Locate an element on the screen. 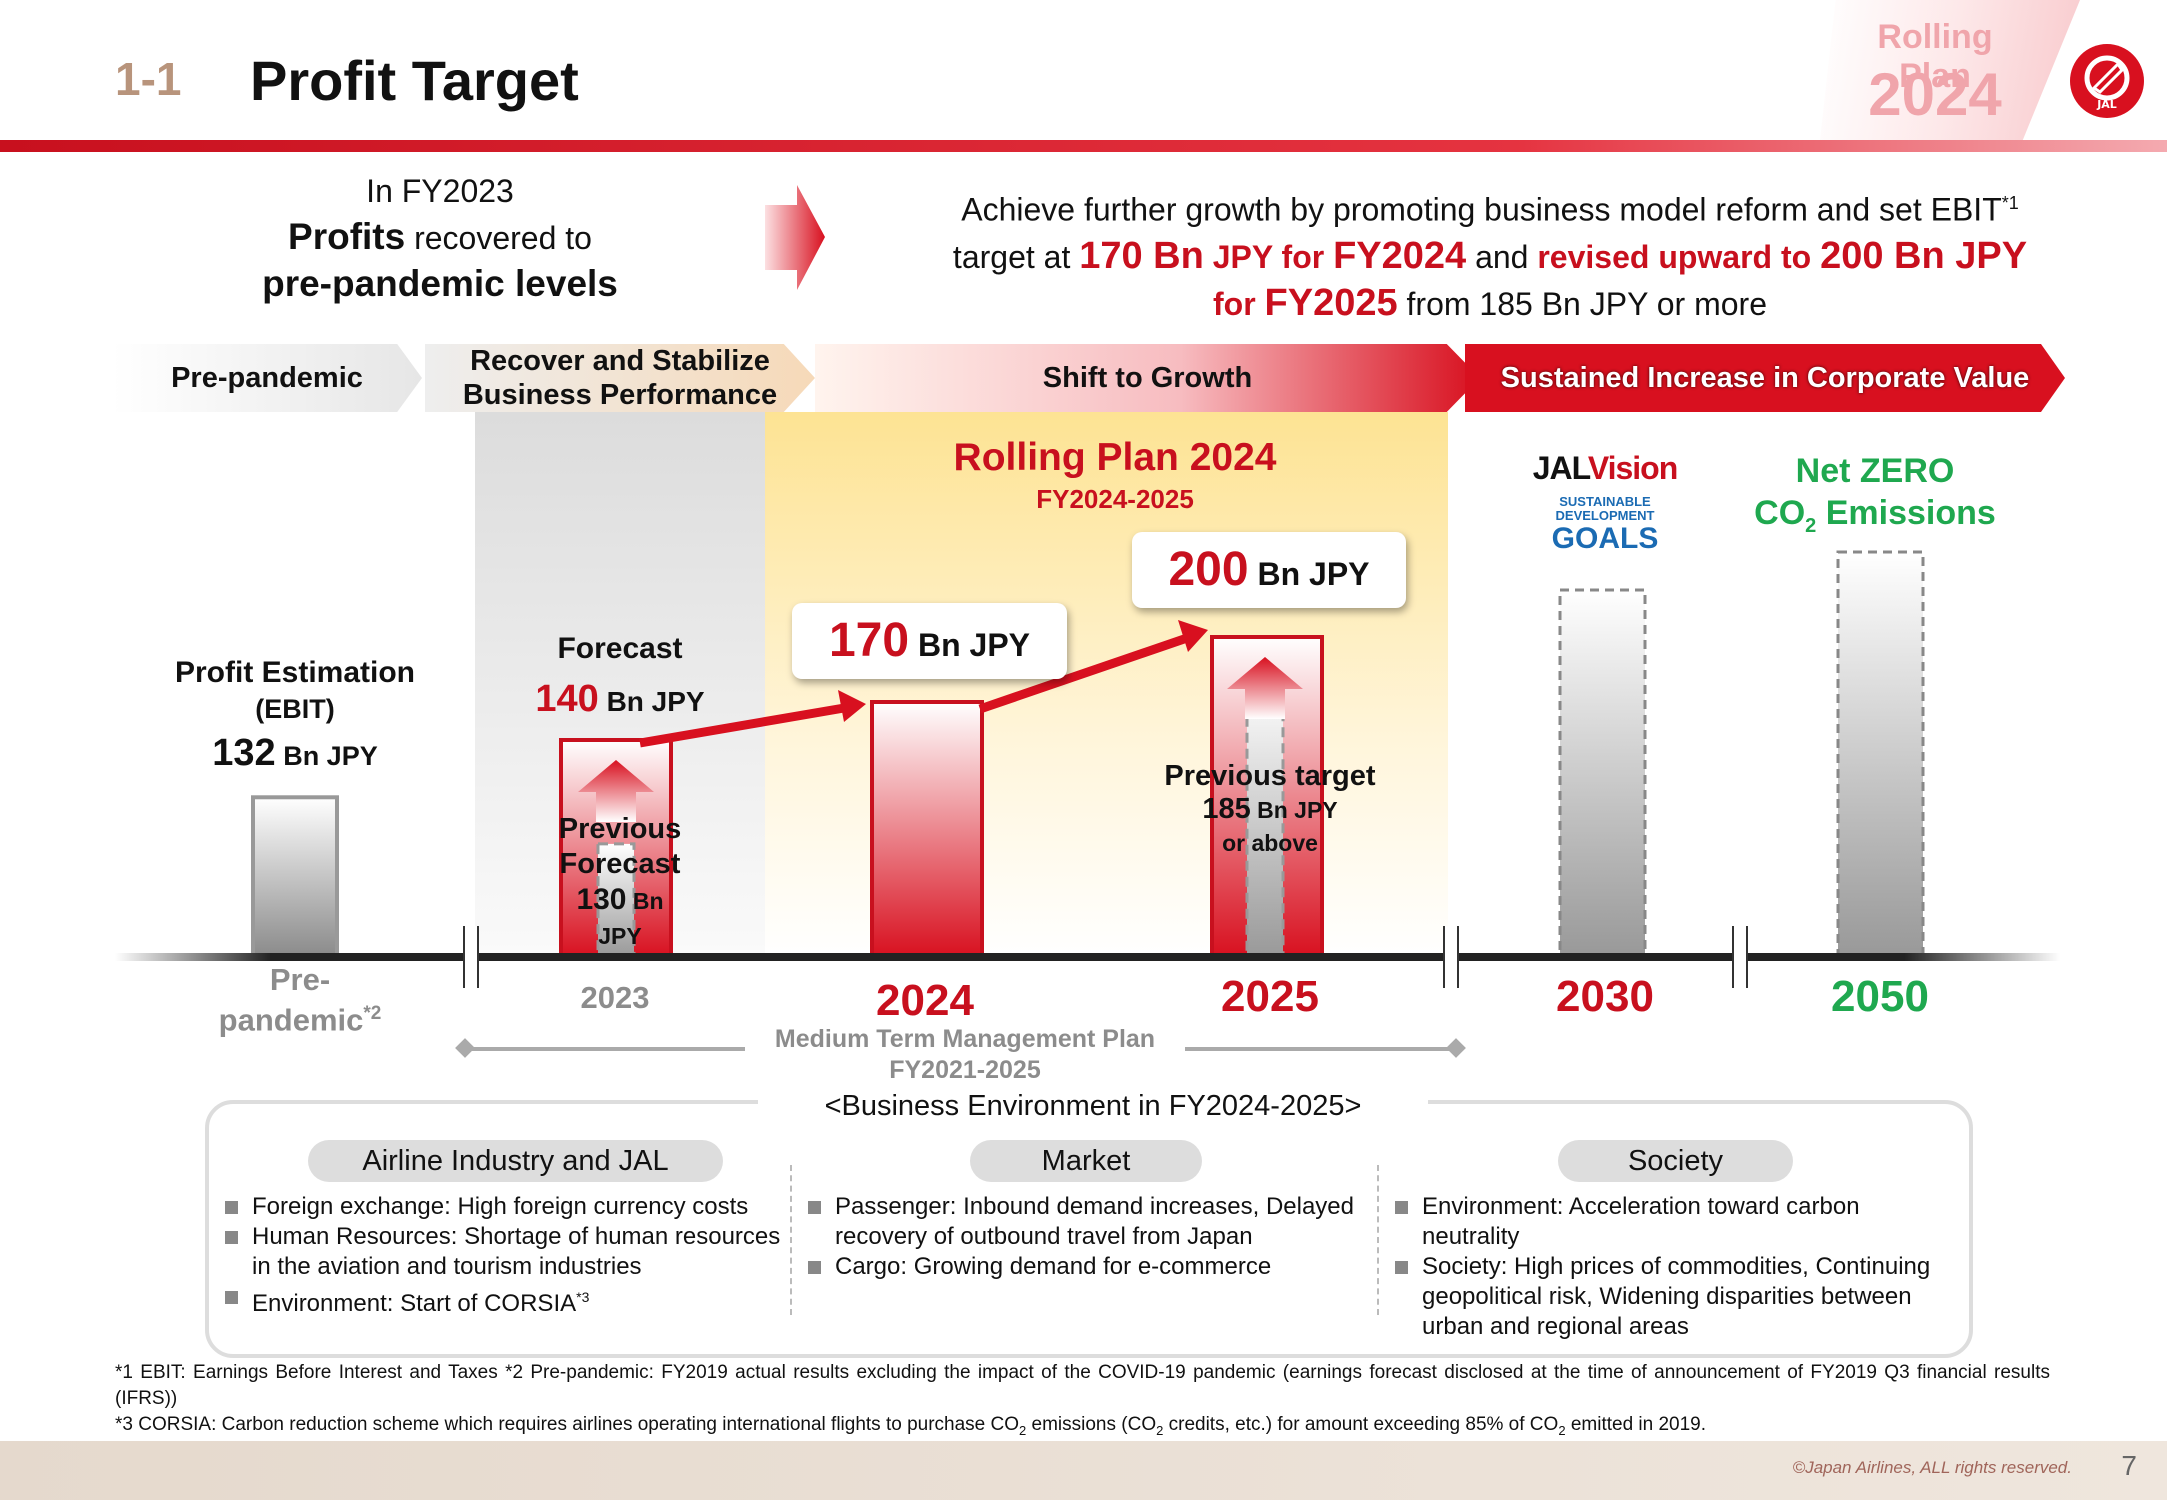 This screenshot has width=2167, height=1500. mtmp-line-right is located at coordinates (1320, 1049).